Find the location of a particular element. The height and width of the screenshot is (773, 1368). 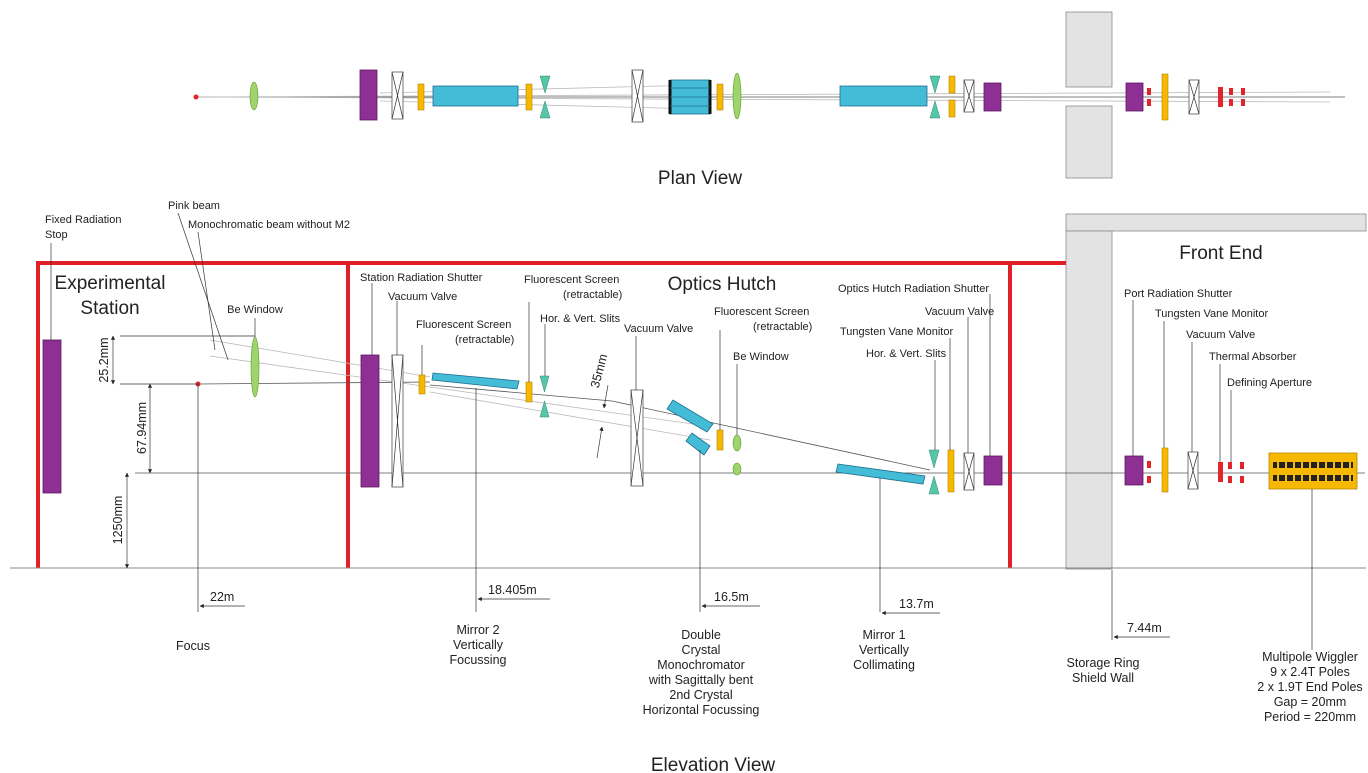

plan-port-shutter is located at coordinates (1134, 97).